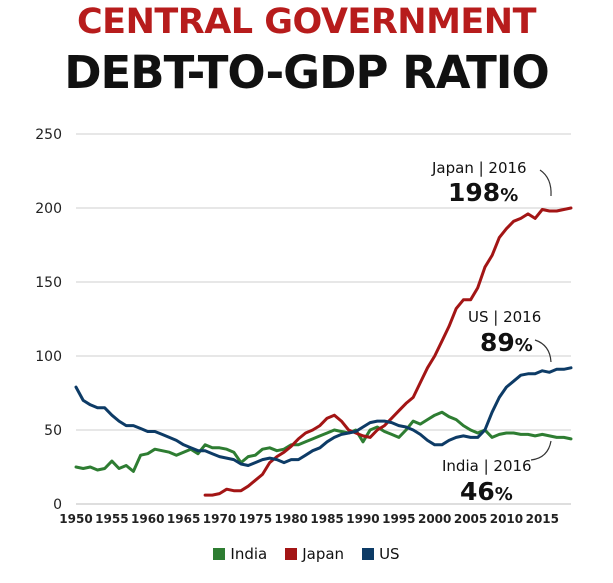 The image size is (613, 583). Describe the element at coordinates (323, 554) in the screenshot. I see `legend-label-japan: Japan` at that location.